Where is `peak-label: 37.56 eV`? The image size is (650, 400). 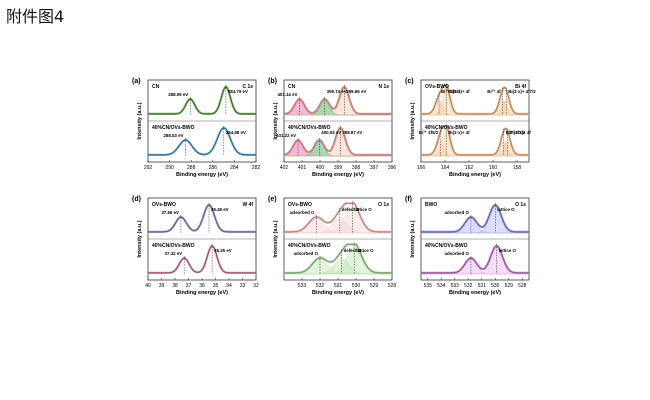
peak-label: 37.56 eV is located at coordinates (170, 212).